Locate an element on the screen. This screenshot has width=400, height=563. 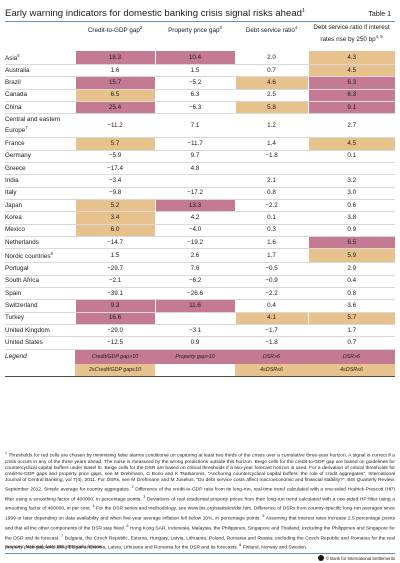
row-region-name: Portugal is located at coordinates (40, 269).